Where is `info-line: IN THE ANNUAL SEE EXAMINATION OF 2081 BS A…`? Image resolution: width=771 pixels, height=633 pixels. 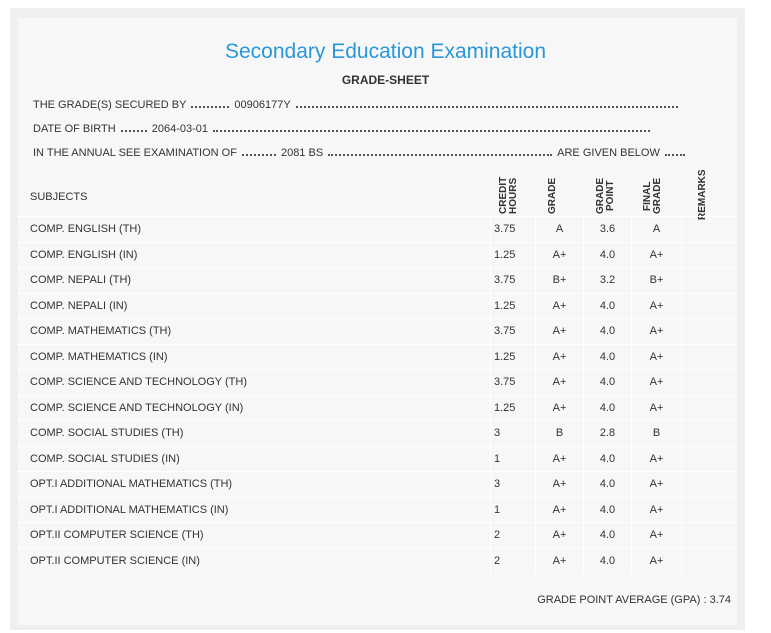
info-line: IN THE ANNUAL SEE EXAMINATION OF 2081 BS A… is located at coordinates (361, 153).